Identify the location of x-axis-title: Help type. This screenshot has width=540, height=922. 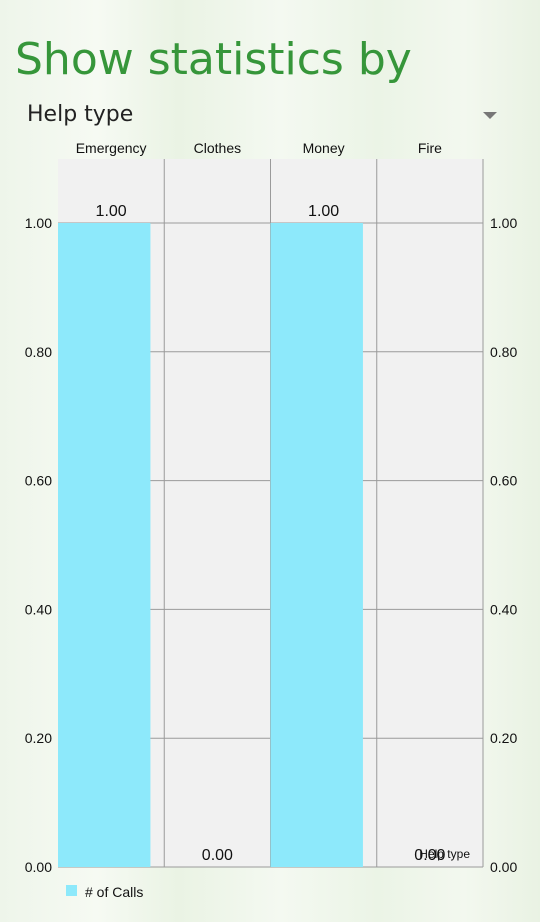
(444, 854).